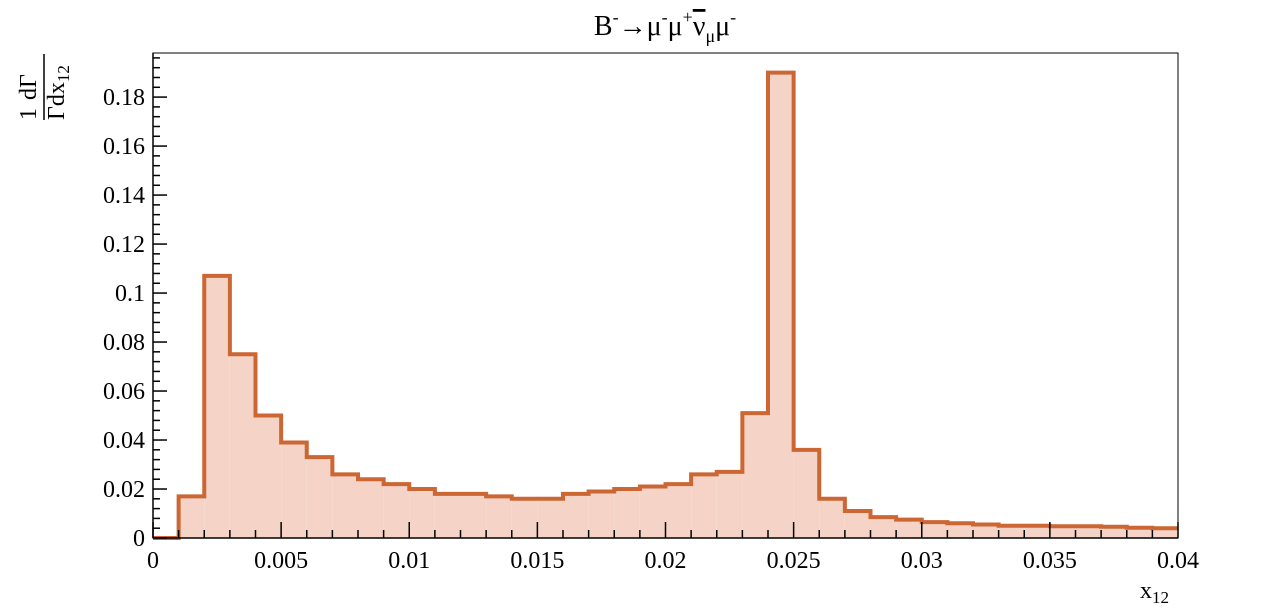 Image resolution: width=1280 pixels, height=608 pixels. Describe the element at coordinates (153, 561) in the screenshot. I see `x-tick-label: 0` at that location.